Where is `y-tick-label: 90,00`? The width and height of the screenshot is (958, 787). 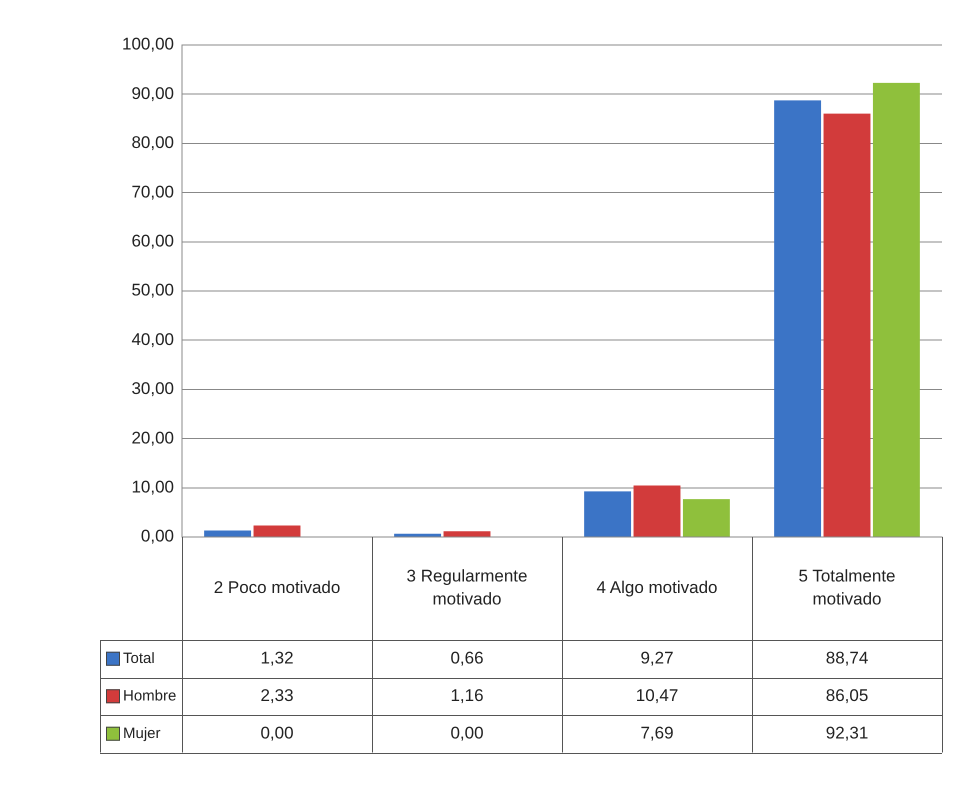
y-tick-label: 90,00 is located at coordinates (152, 93).